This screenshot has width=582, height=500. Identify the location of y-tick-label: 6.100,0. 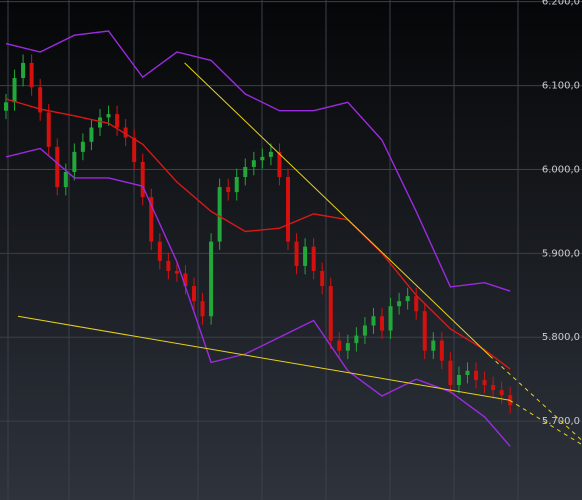
(561, 86).